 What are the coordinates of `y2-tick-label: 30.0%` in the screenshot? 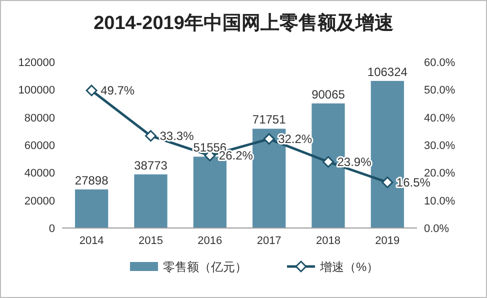 It's located at (440, 146).